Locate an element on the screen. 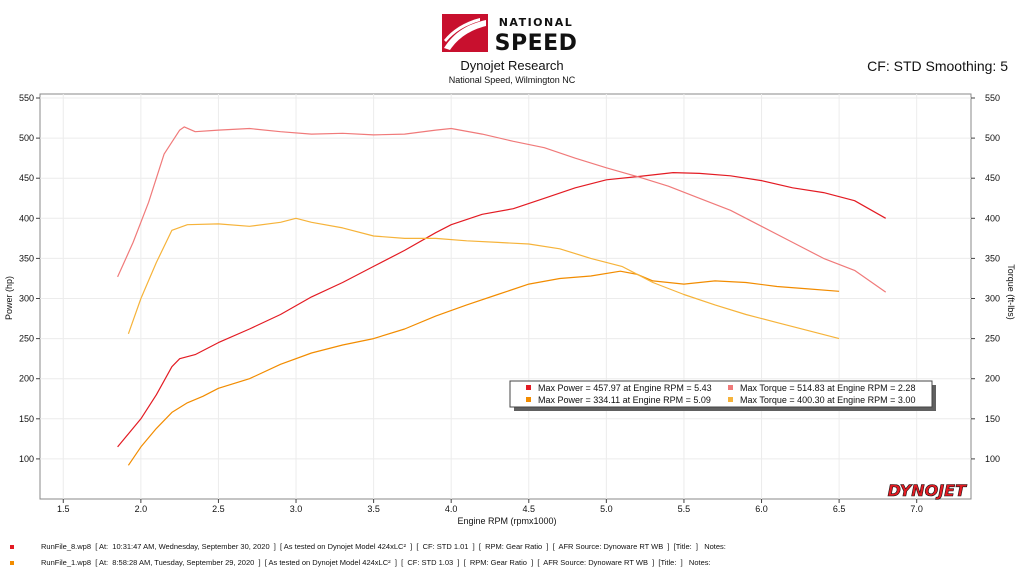 This screenshot has height=576, width=1024. run-1-marker is located at coordinates (12, 547).